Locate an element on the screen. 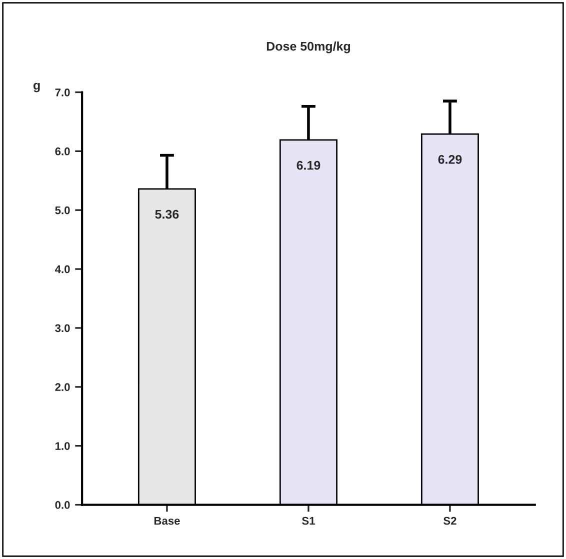 Image resolution: width=566 pixels, height=559 pixels. x-tick-label: S2 is located at coordinates (449, 520).